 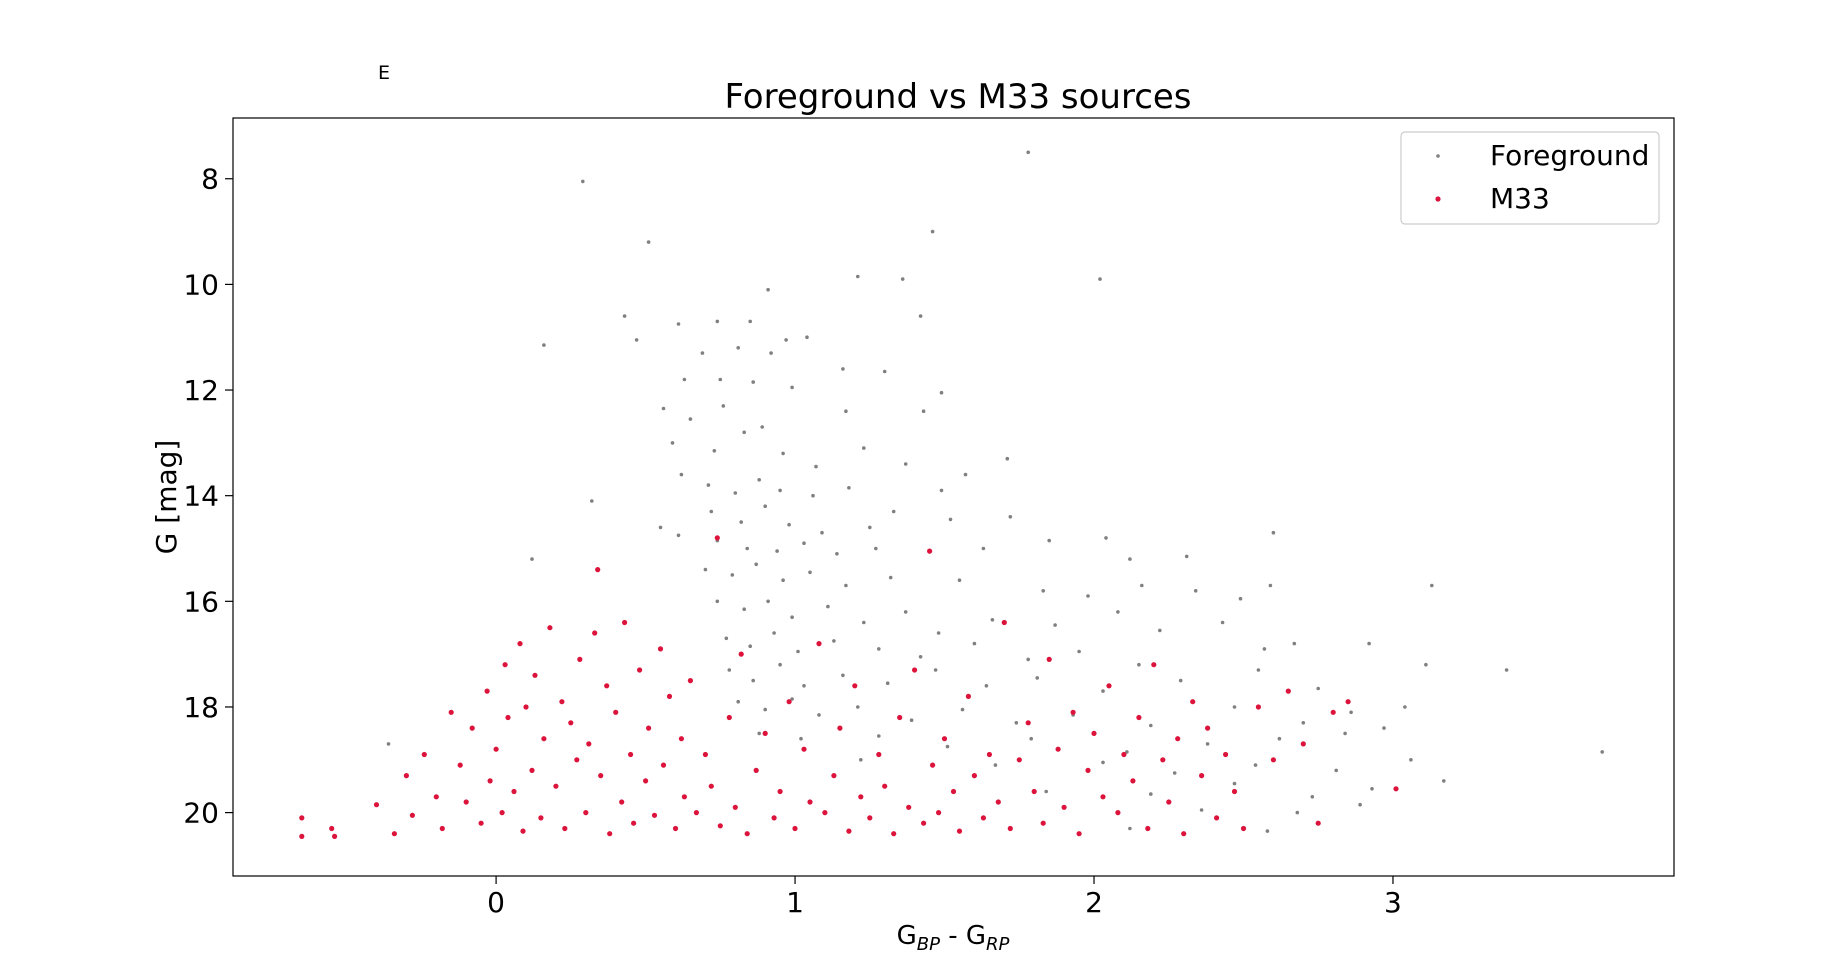 I want to click on legend-frame, so click(x=1530, y=178).